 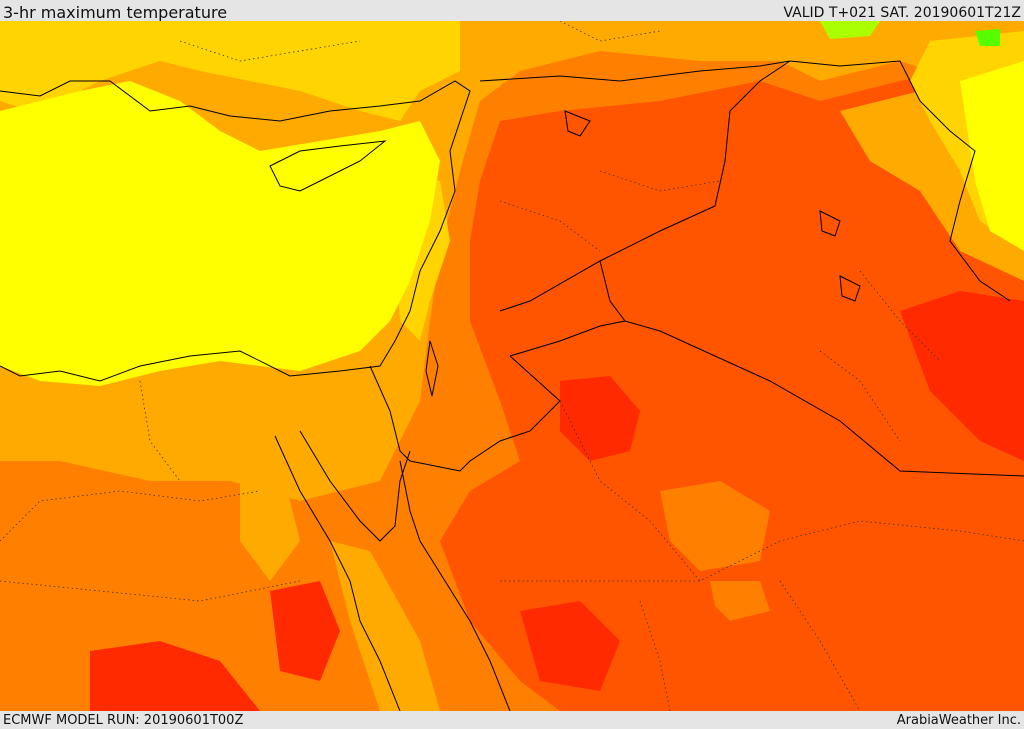 What do you see at coordinates (455, 585) in the screenshot?
I see `coastline-redsea-east` at bounding box center [455, 585].